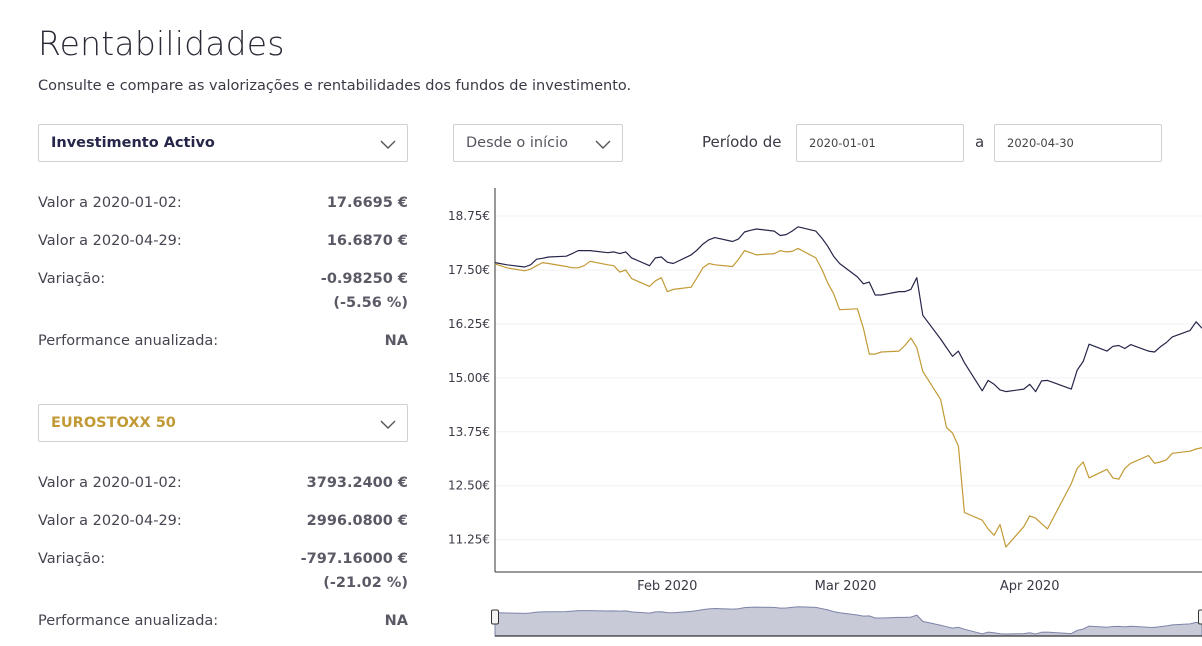 This screenshot has width=1202, height=646. What do you see at coordinates (364, 279) in the screenshot?
I see `stat-value: -0.98250 €` at bounding box center [364, 279].